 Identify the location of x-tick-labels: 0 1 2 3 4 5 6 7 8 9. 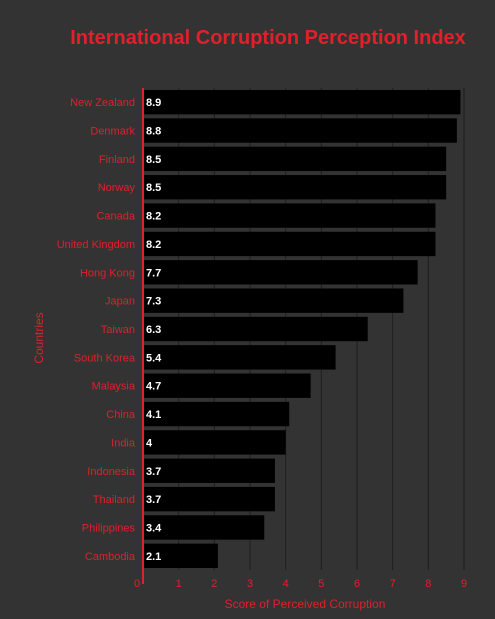
(300, 584).